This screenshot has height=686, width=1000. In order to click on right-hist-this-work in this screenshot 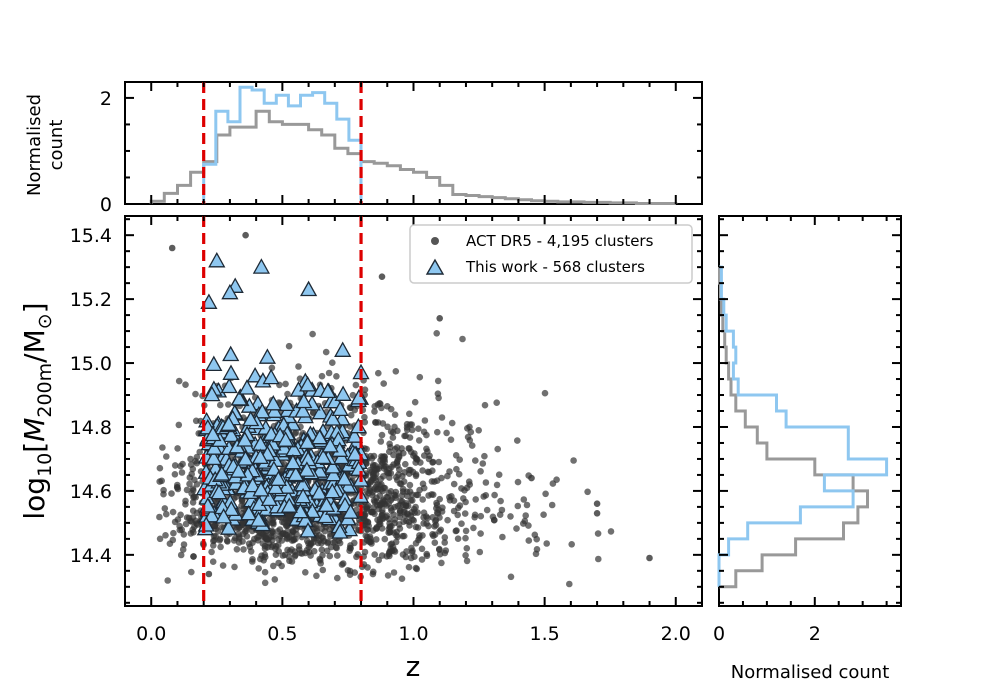, I will do `click(803, 426)`.